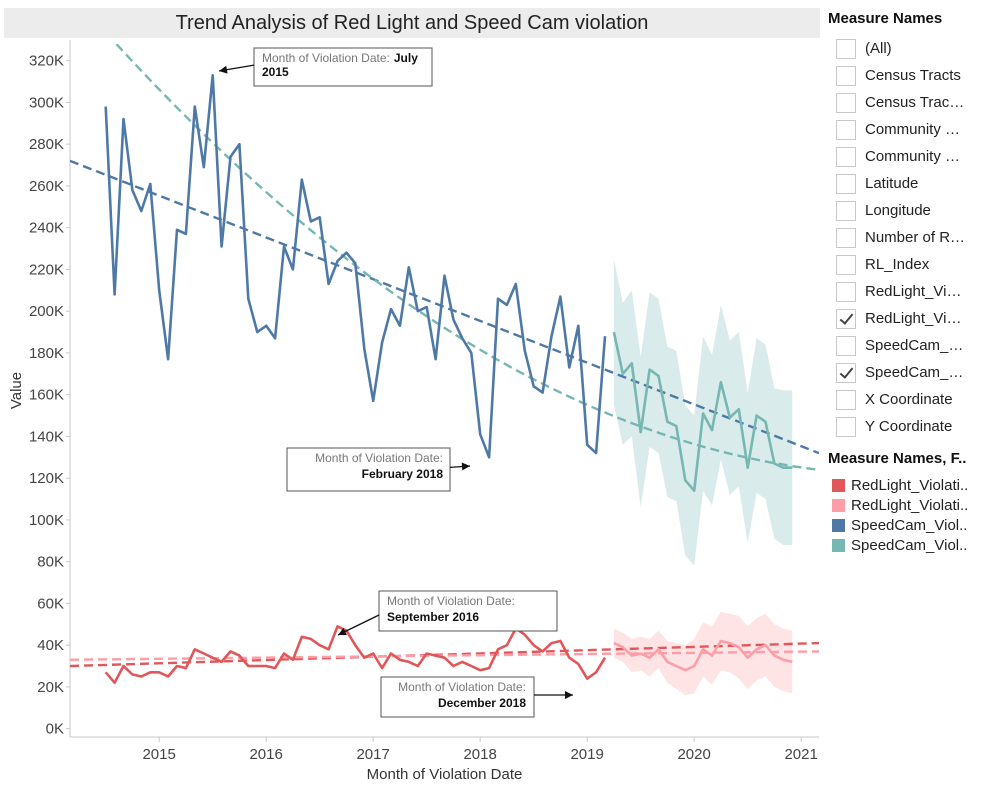 Image resolution: width=987 pixels, height=793 pixels. I want to click on filter-item-label: Y Coordinate, so click(909, 426).